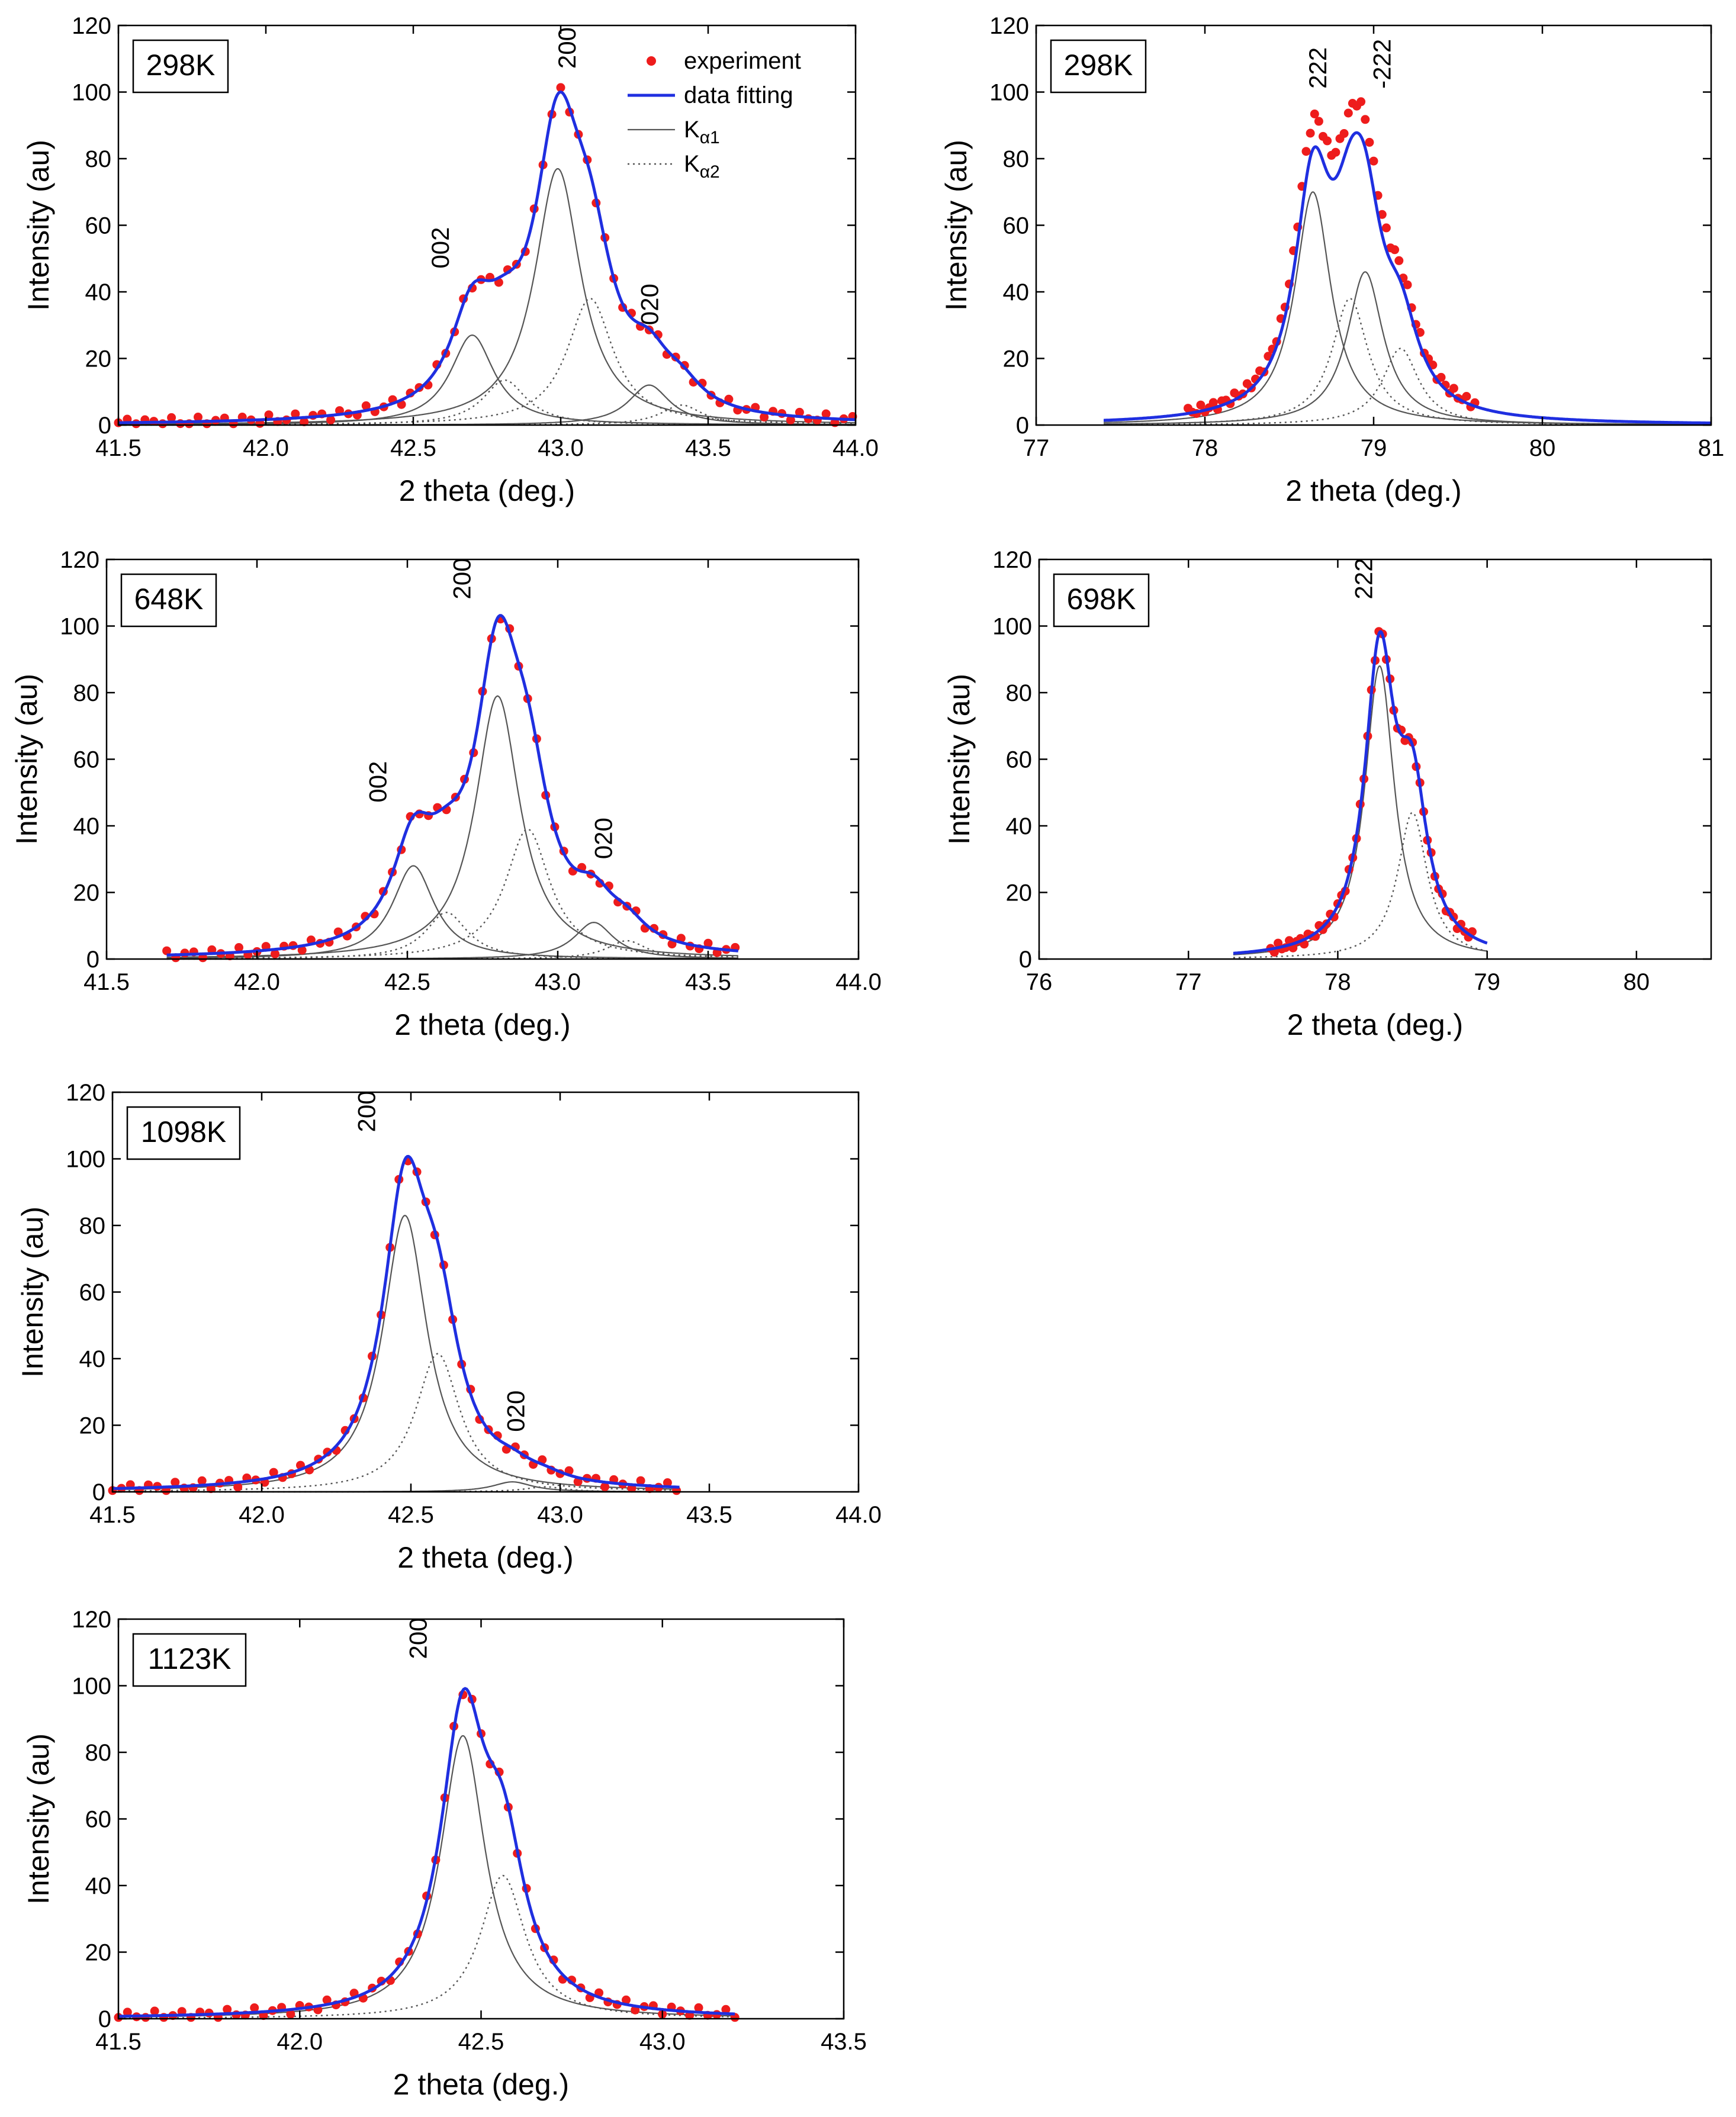 This screenshot has height=2117, width=1736. What do you see at coordinates (1019, 826) in the screenshot?
I see `y-tick-label: 40` at bounding box center [1019, 826].